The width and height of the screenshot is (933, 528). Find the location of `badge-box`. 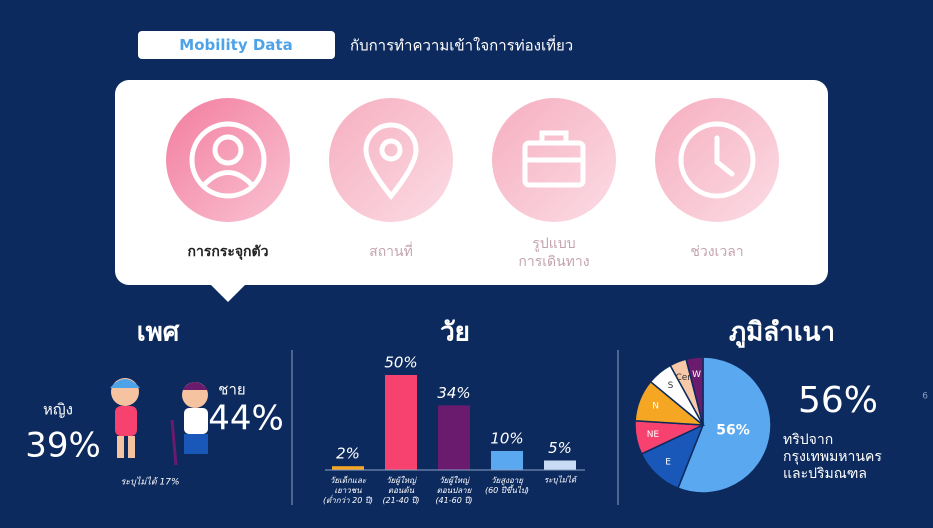

badge-box is located at coordinates (236, 45).